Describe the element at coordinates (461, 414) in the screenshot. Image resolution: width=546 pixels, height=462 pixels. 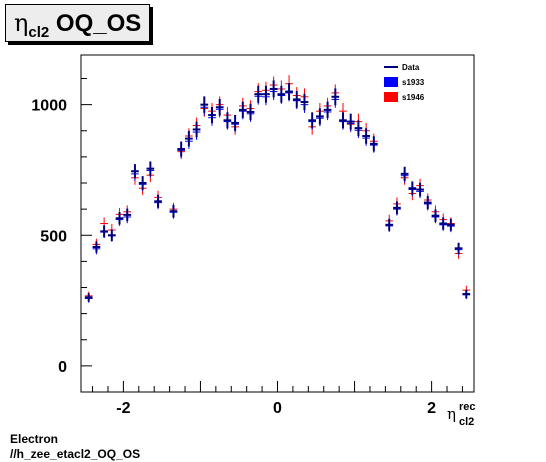
I see `x-axis-label: η rec cl2` at that location.